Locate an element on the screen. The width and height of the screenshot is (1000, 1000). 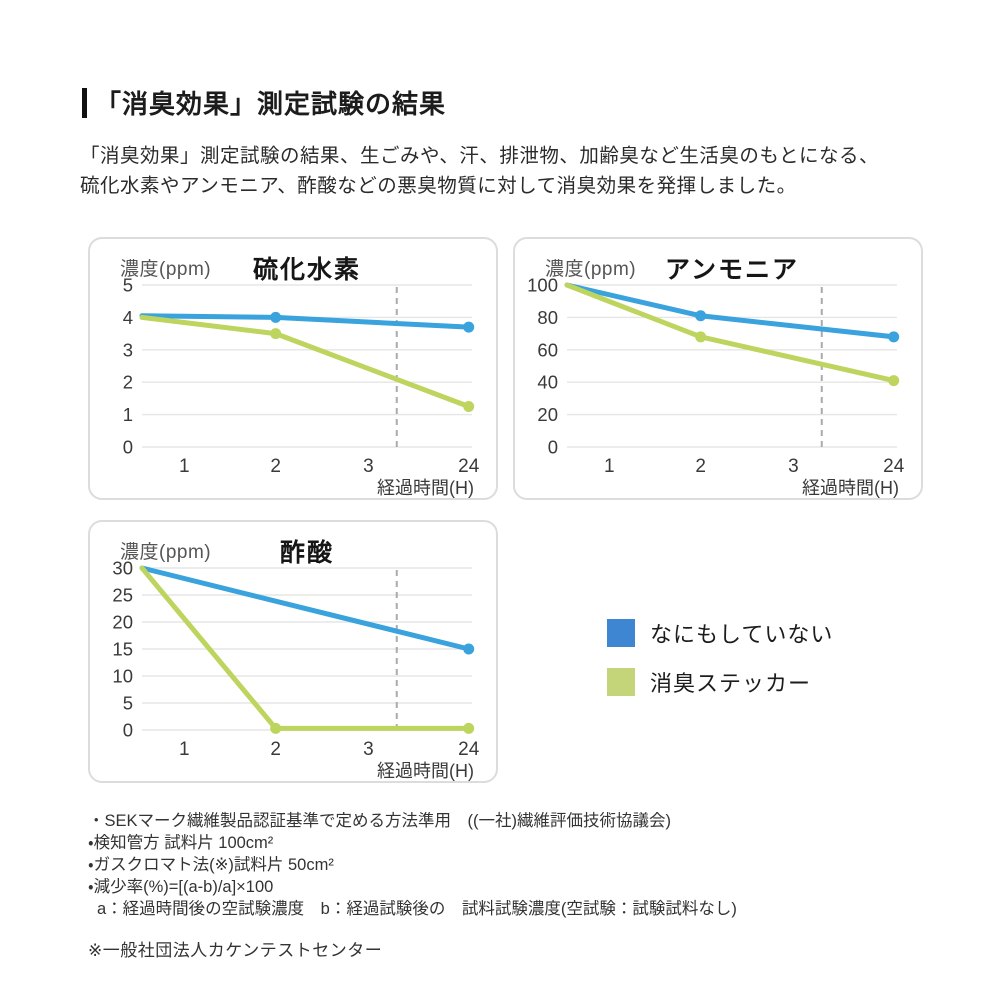
y-tick-label: 60 is located at coordinates (547, 349).